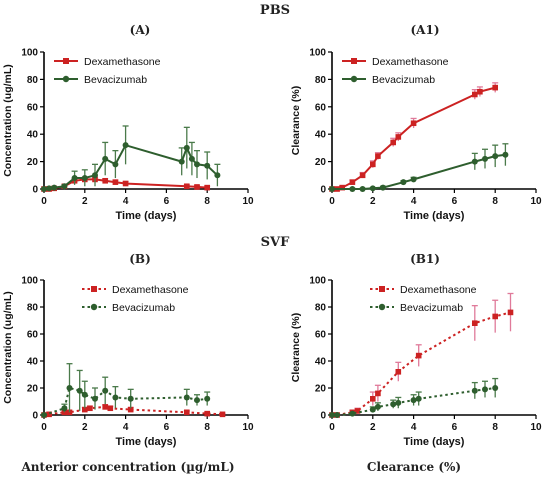 The width and height of the screenshot is (550, 480). What do you see at coordinates (44, 201) in the screenshot?
I see `panel-a-x-tick-label: 0` at bounding box center [44, 201].